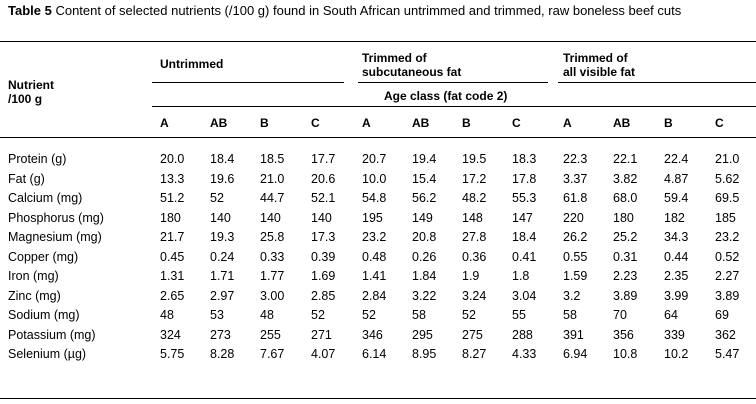 This screenshot has width=756, height=404. Describe the element at coordinates (267, 315) in the screenshot. I see `table-cell: 48` at that location.